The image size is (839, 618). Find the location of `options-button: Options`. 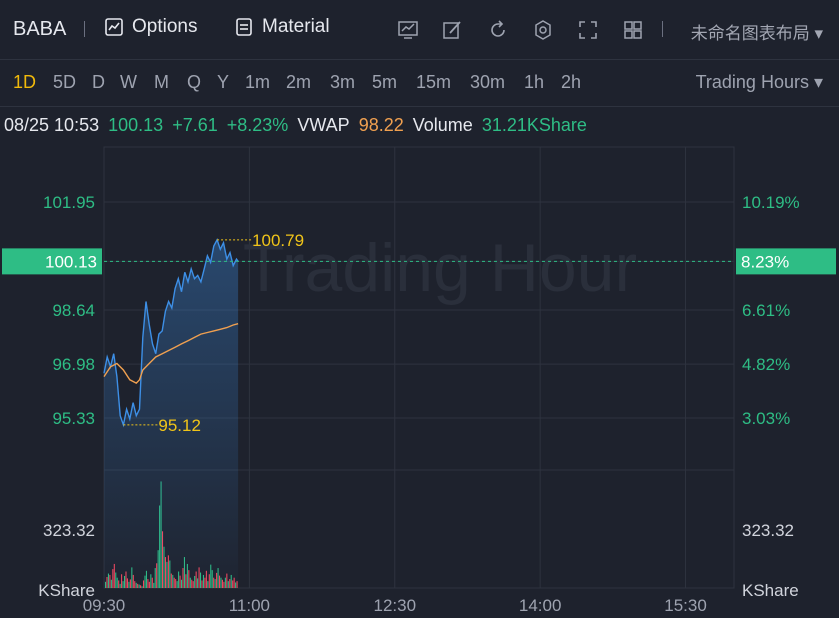

options-button: Options is located at coordinates (150, 27).